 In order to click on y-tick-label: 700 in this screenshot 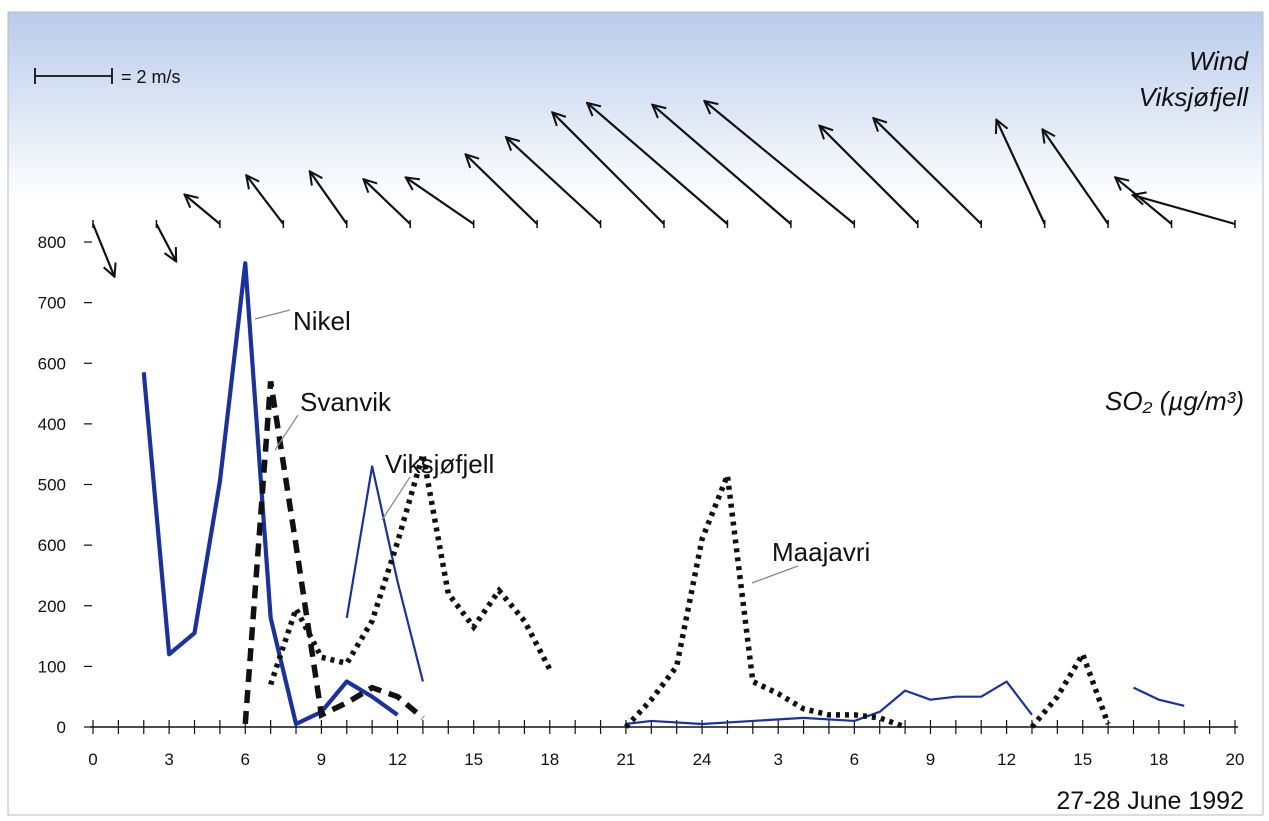, I will do `click(52, 303)`.